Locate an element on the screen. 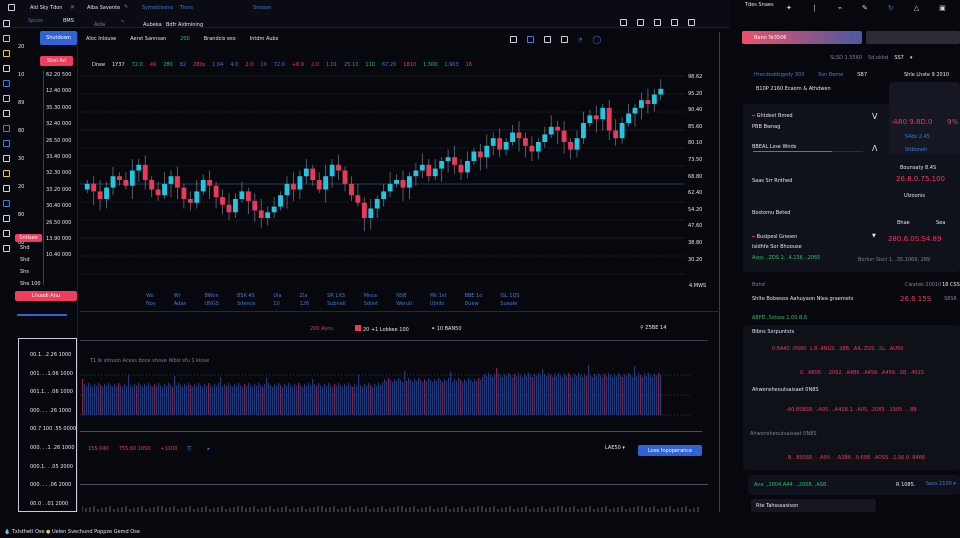  link: Ssn Beme is located at coordinates (831, 75).